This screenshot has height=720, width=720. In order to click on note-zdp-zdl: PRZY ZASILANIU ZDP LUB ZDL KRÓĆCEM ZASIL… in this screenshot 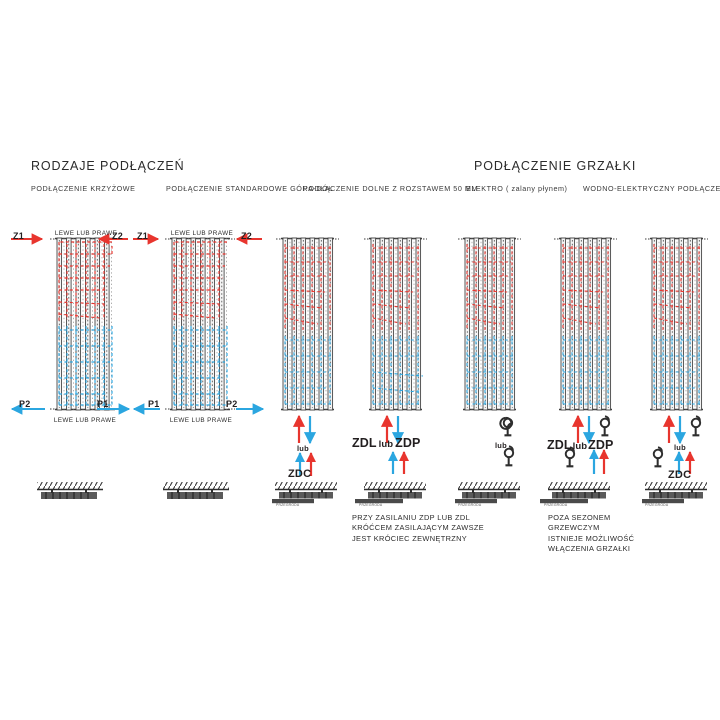, I will do `click(418, 528)`.